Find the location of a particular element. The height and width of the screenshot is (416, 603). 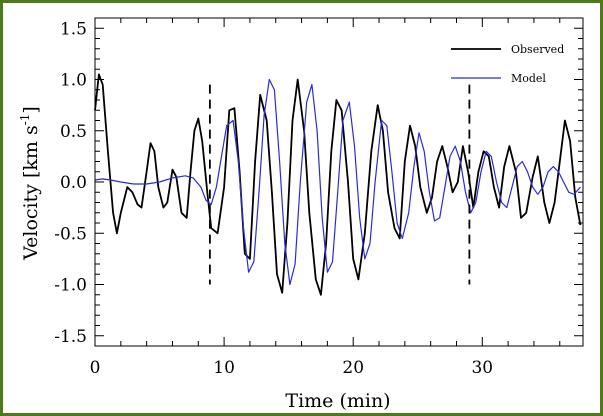

legend-label-model: Model is located at coordinates (528, 78).